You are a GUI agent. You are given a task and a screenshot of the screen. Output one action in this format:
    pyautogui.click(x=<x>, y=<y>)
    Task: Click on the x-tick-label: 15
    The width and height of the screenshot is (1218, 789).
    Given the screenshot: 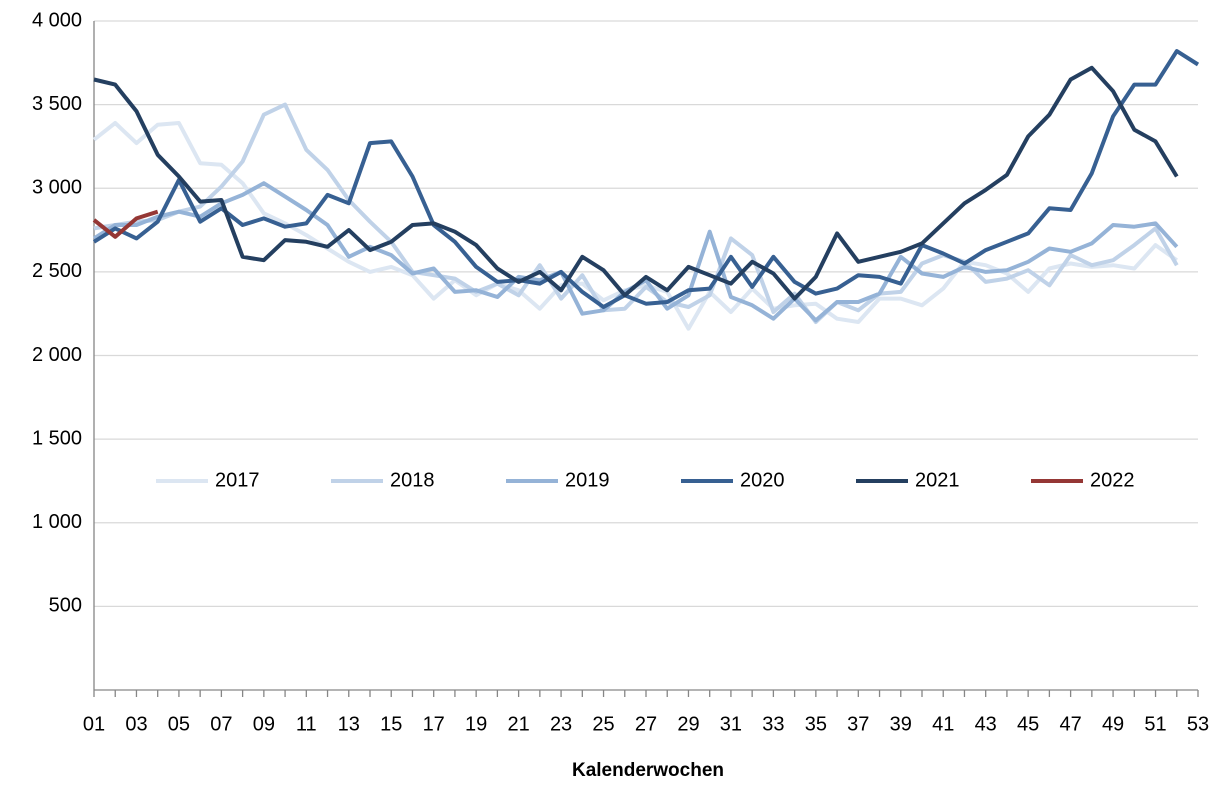 What is the action you would take?
    pyautogui.click(x=391, y=724)
    